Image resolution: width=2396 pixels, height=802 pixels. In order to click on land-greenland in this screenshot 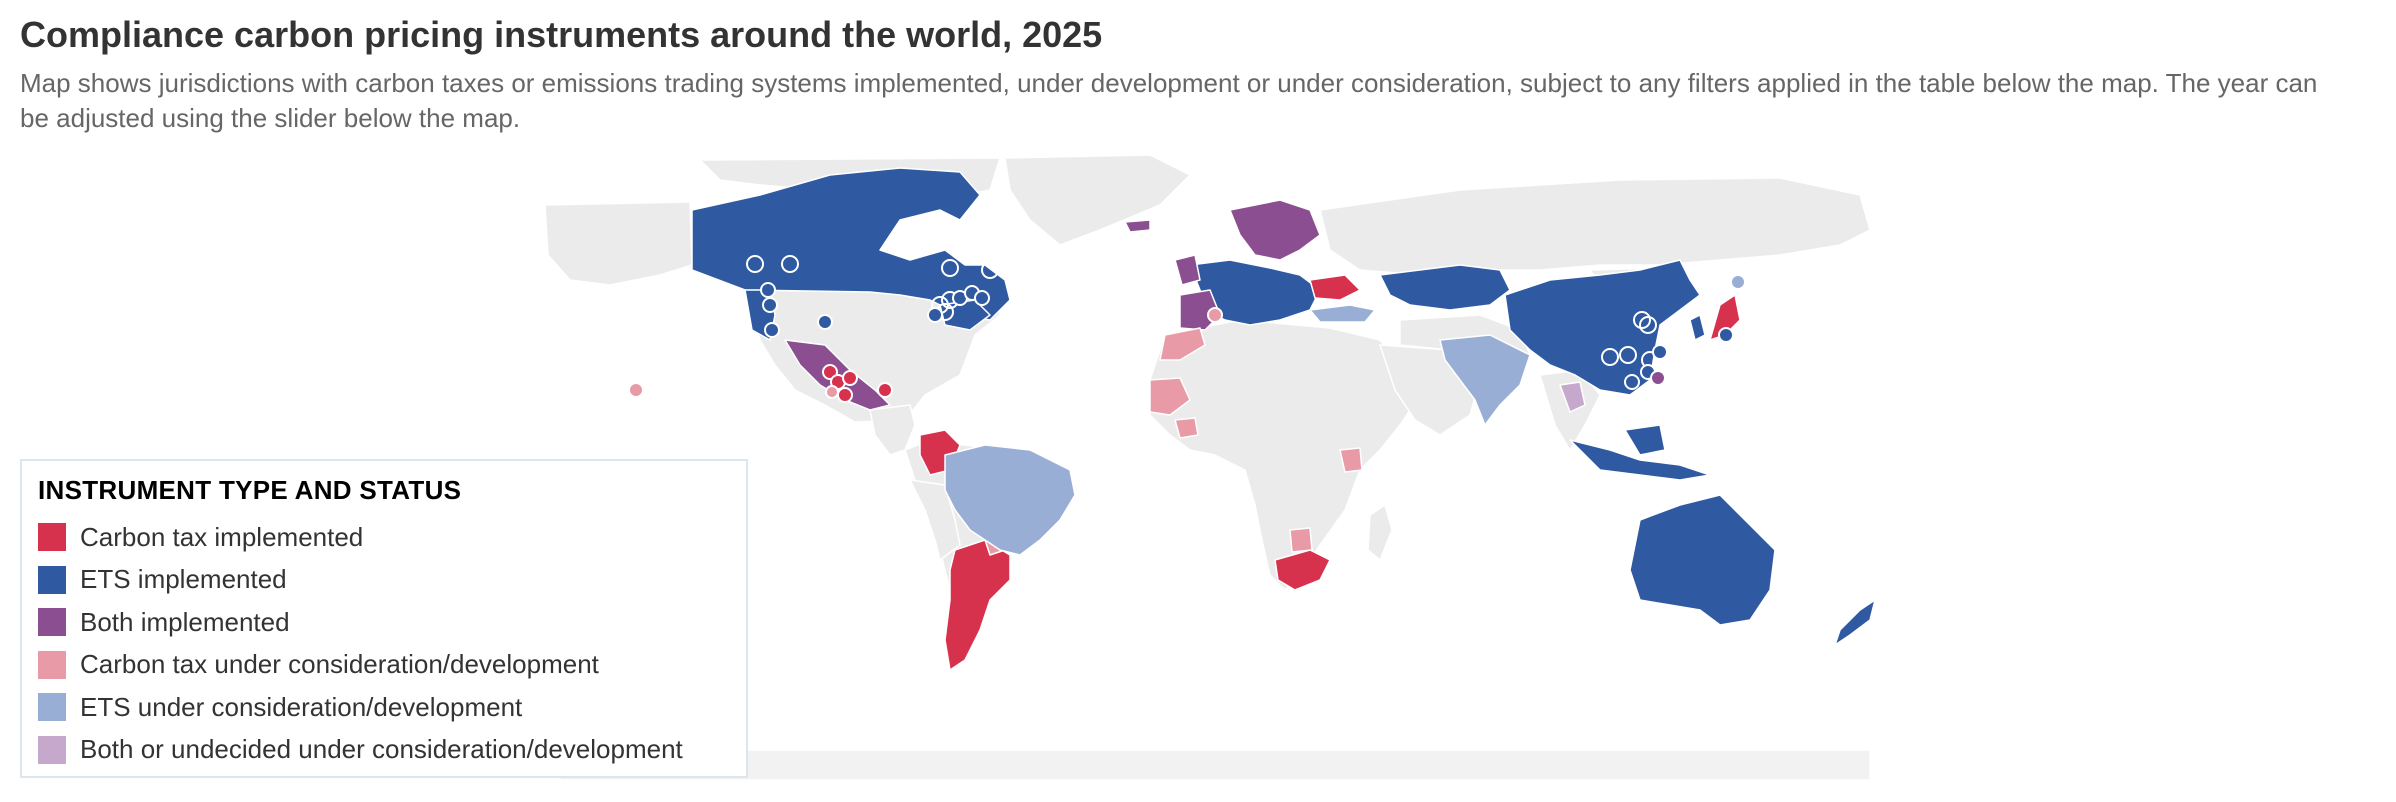, I will do `click(1097, 200)`.